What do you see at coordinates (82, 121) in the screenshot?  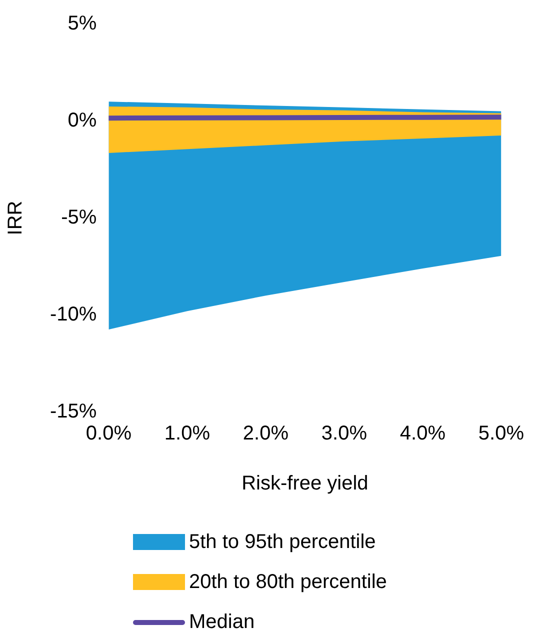 I see `y-tick-label: 0%` at bounding box center [82, 121].